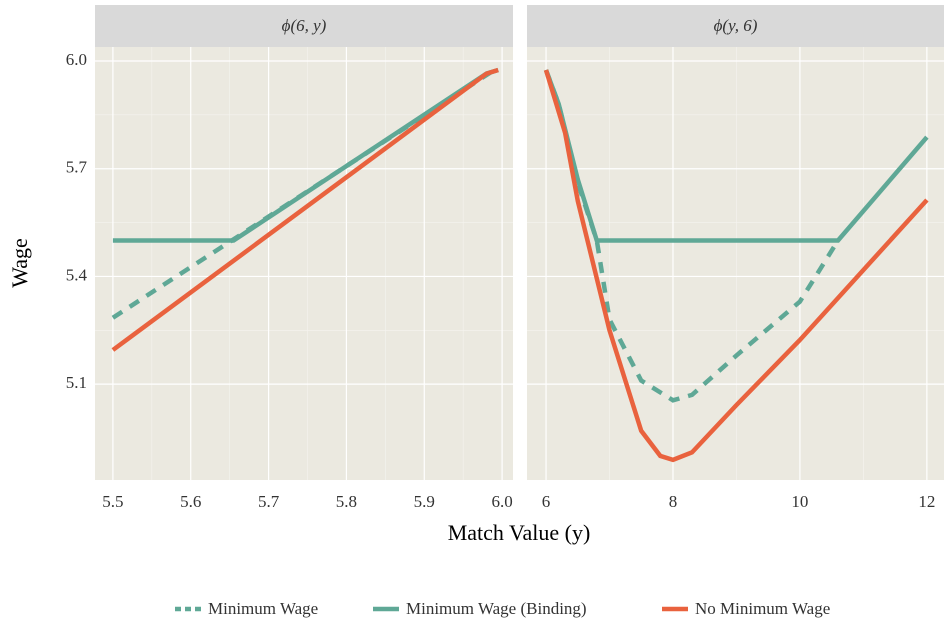 The image size is (944, 634). I want to click on legend-label: Minimum Wage (Binding), so click(496, 608).